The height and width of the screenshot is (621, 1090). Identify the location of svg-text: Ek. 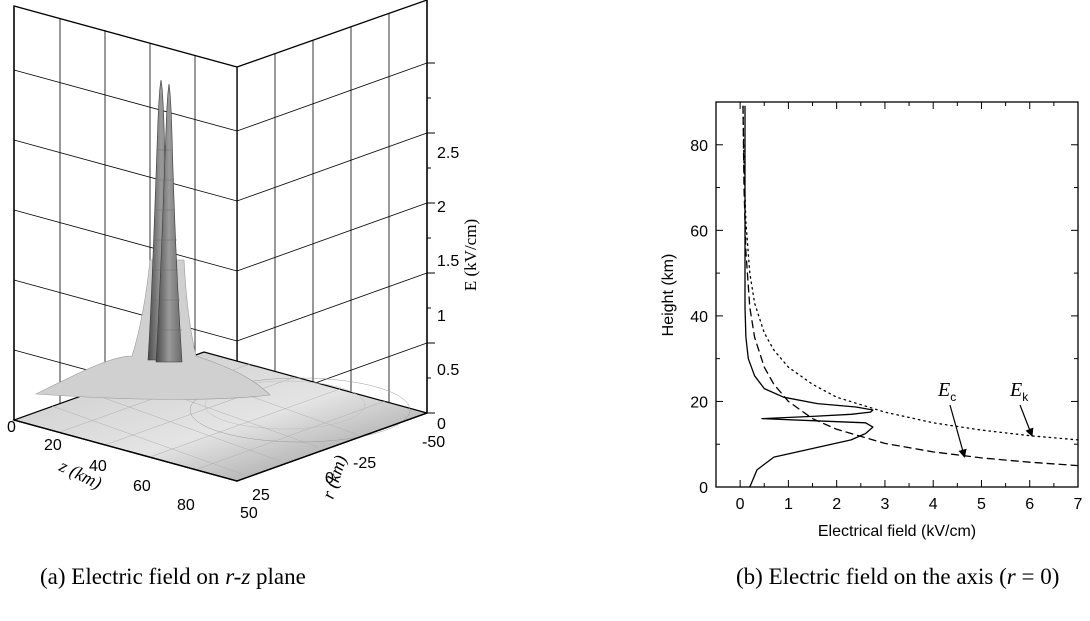
(1019, 391).